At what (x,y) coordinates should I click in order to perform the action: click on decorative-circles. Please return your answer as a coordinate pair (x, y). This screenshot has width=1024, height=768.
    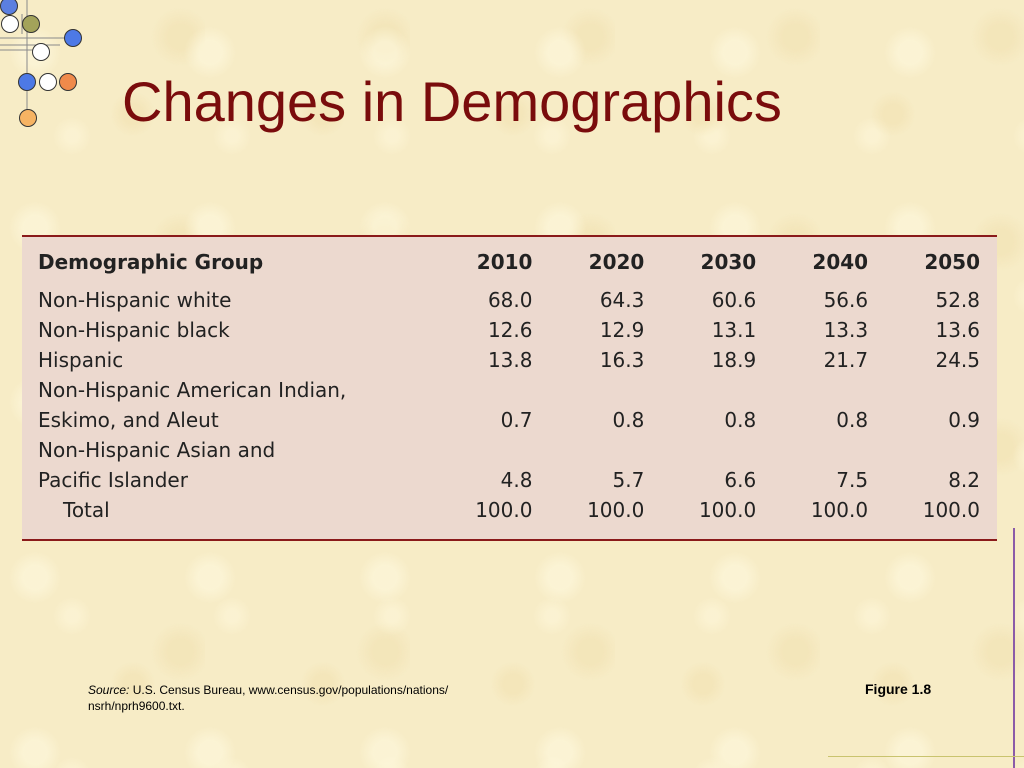
    Looking at the image, I should click on (41, 63).